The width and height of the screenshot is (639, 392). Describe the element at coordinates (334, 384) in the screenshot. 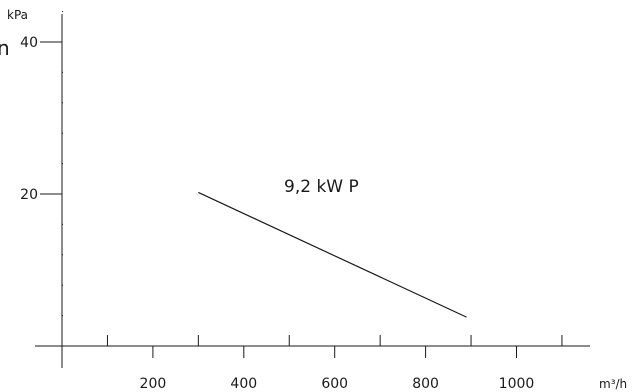

I see `x-tick-label: 600` at that location.